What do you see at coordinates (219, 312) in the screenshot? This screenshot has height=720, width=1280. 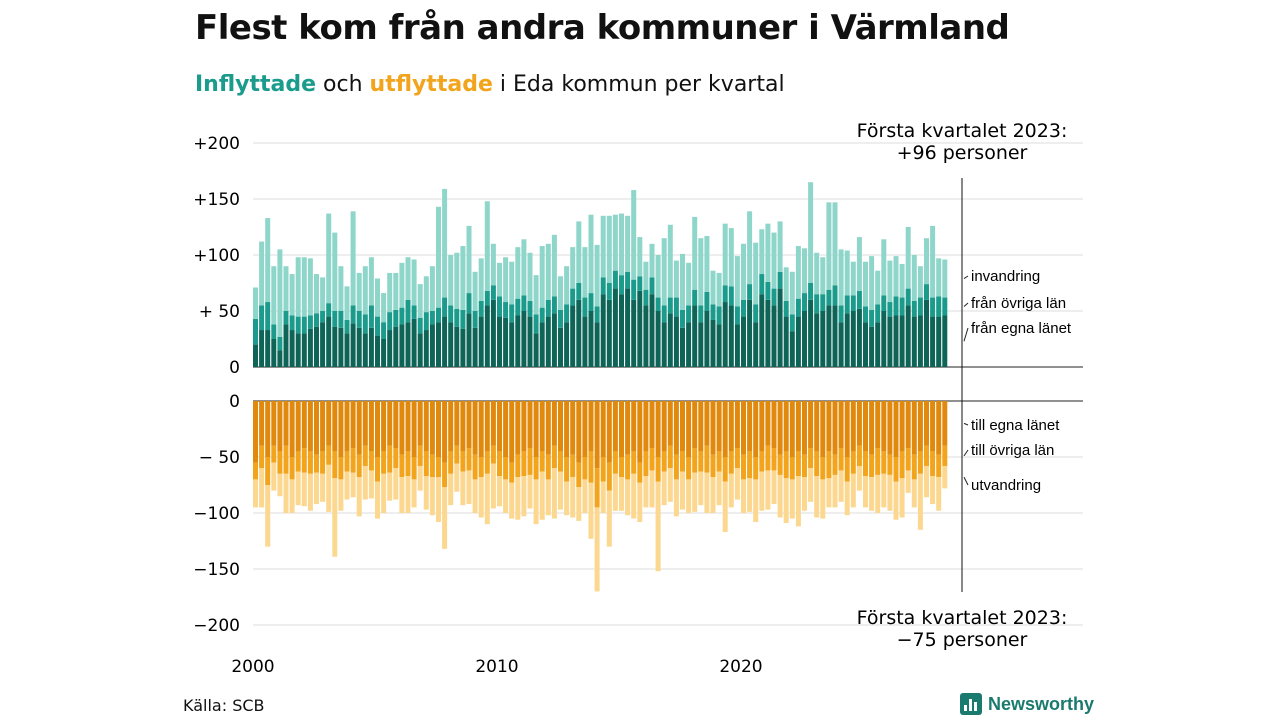 I see `top-y-tick-label: + 50` at bounding box center [219, 312].